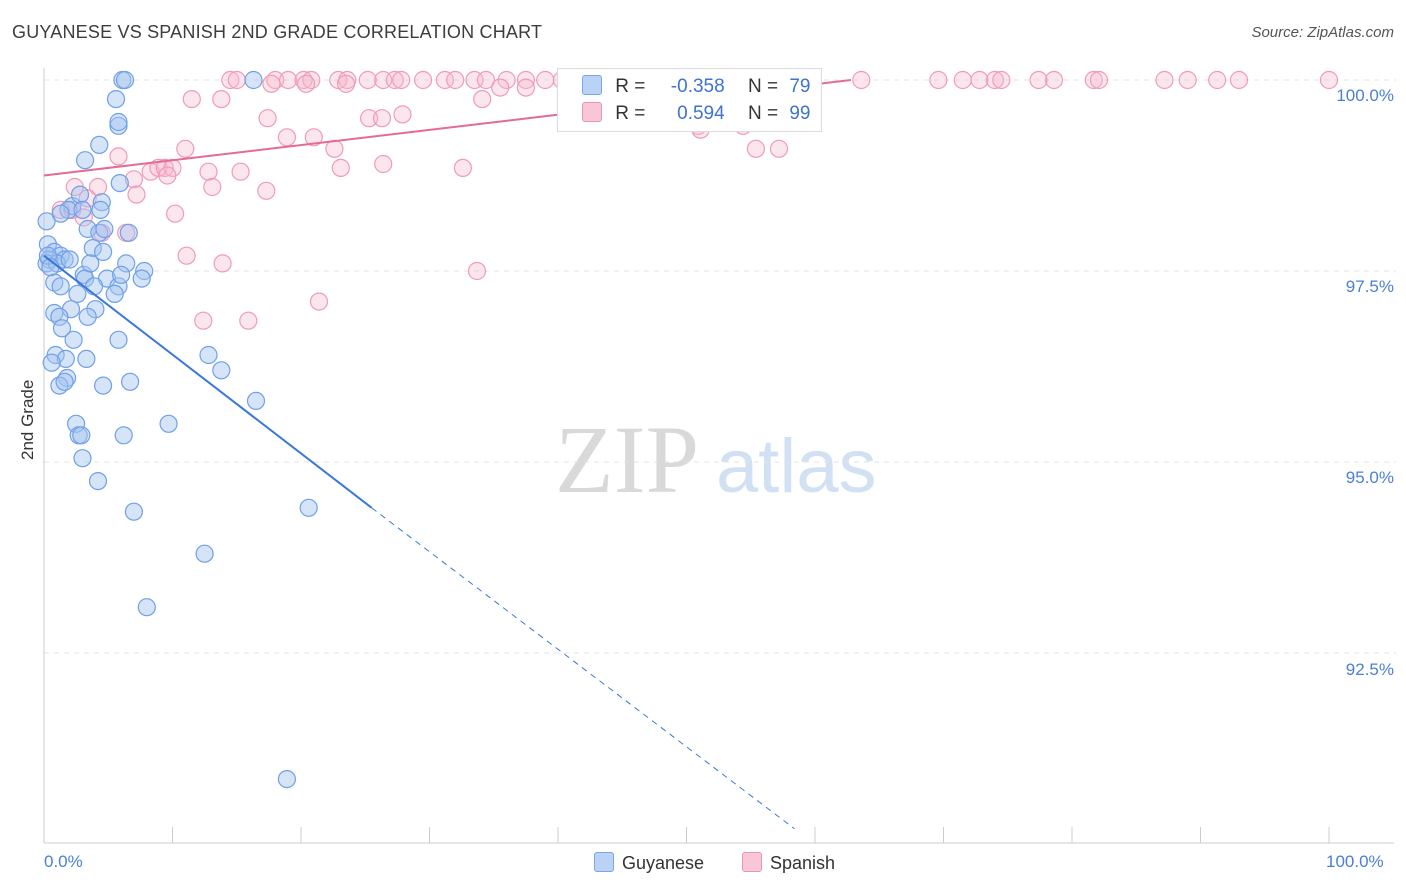  I want to click on guyanese-n-value: 79, so click(800, 86).